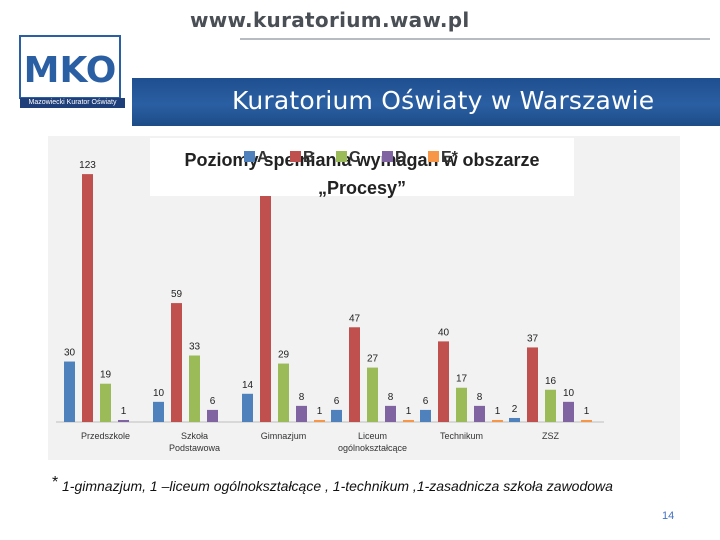 The image size is (720, 540). Describe the element at coordinates (372, 436) in the screenshot. I see `category-label-3: Liceum` at that location.